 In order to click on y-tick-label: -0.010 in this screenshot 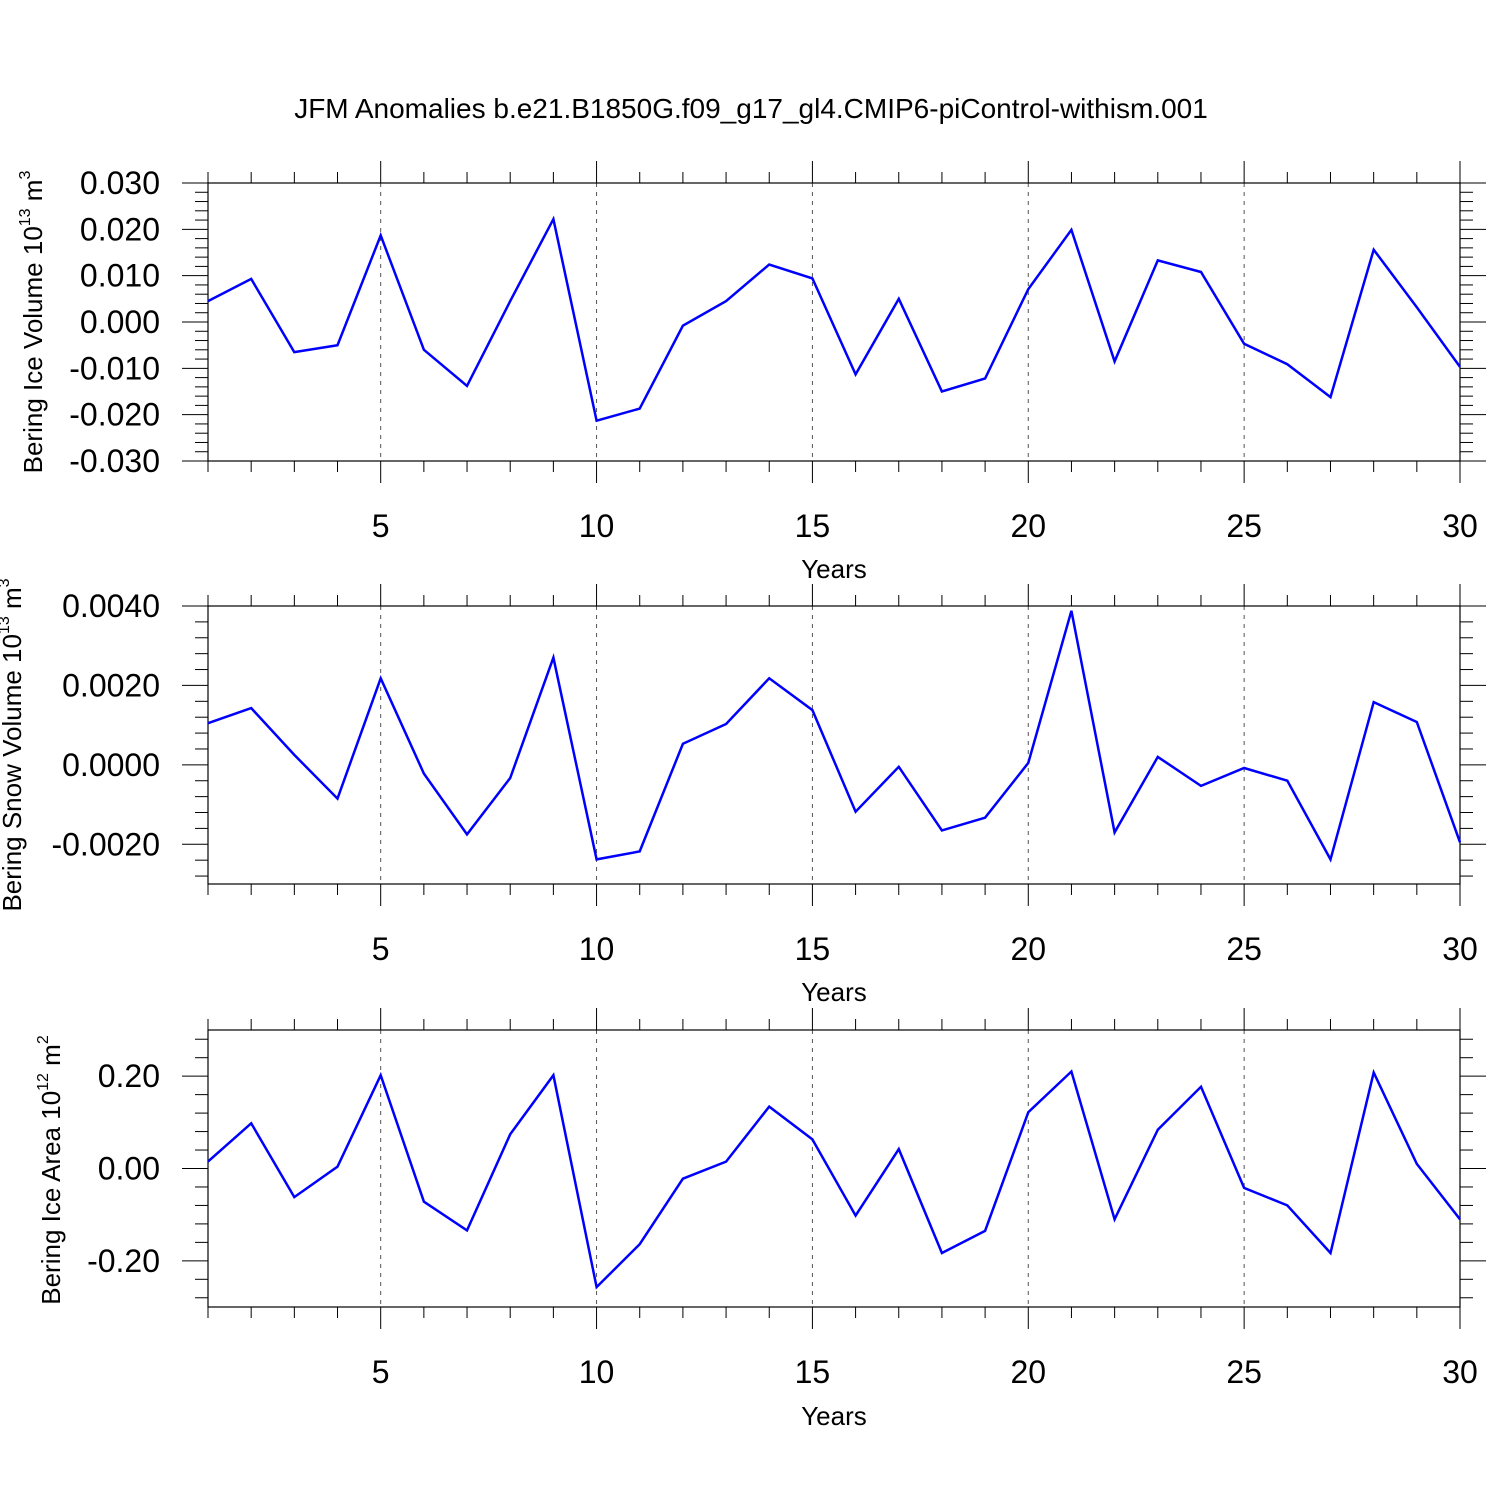, I will do `click(114, 368)`.